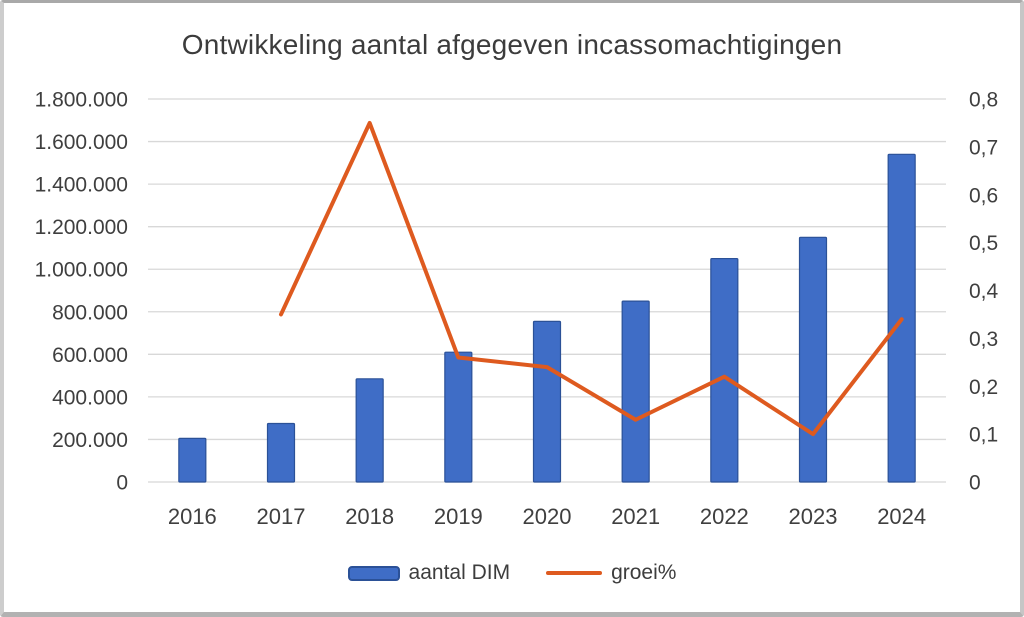 The image size is (1024, 617). Describe the element at coordinates (983, 195) in the screenshot. I see `right-axis-tick-label: 0,6` at that location.